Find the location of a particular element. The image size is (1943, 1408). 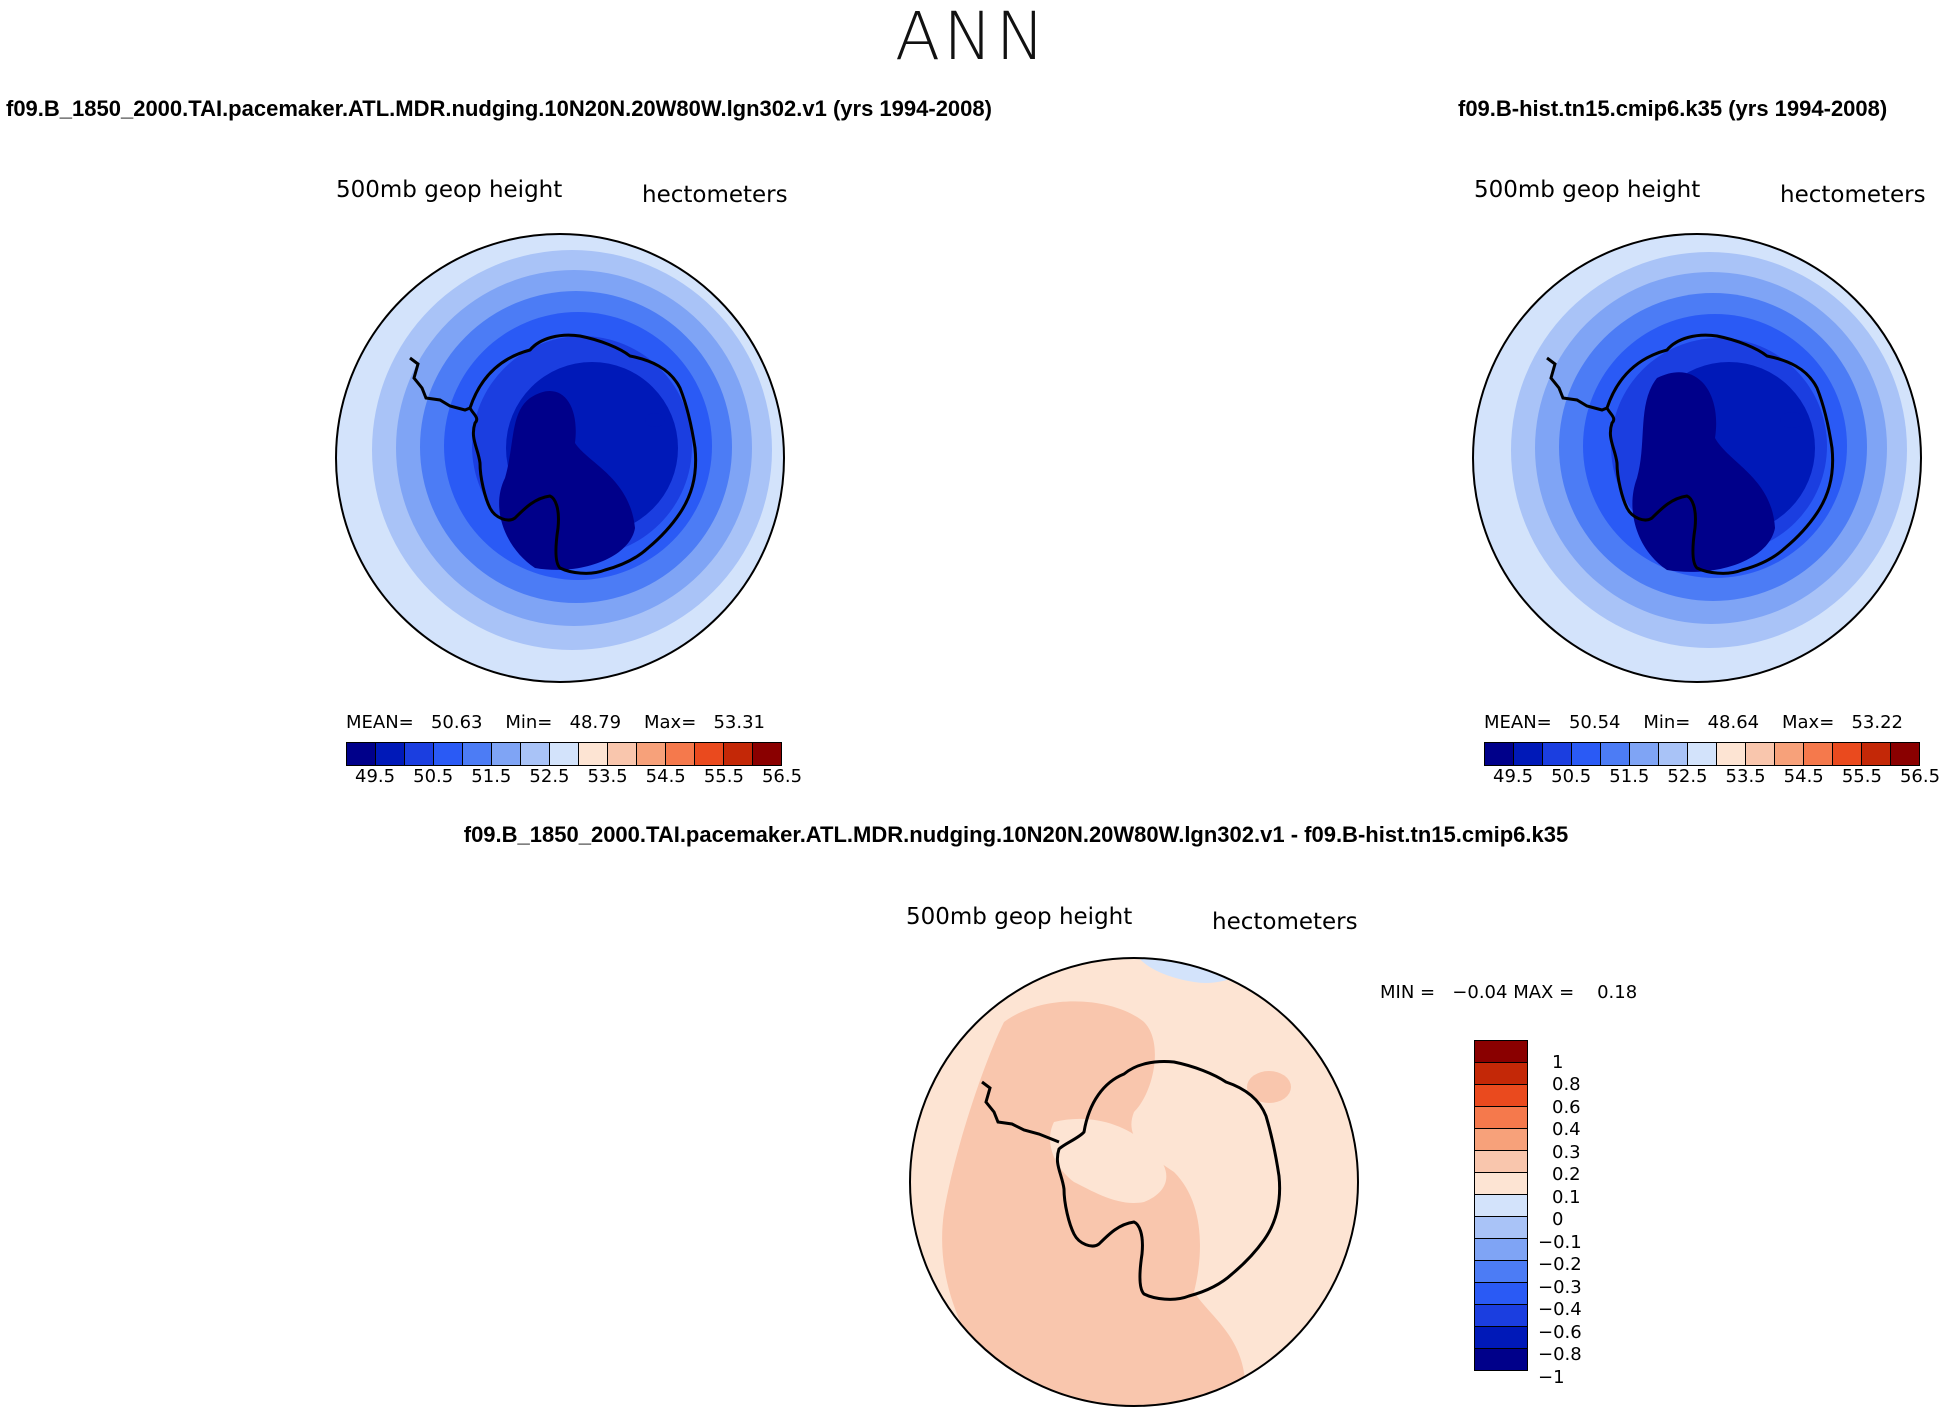

panel-b-map is located at coordinates (1697, 458).